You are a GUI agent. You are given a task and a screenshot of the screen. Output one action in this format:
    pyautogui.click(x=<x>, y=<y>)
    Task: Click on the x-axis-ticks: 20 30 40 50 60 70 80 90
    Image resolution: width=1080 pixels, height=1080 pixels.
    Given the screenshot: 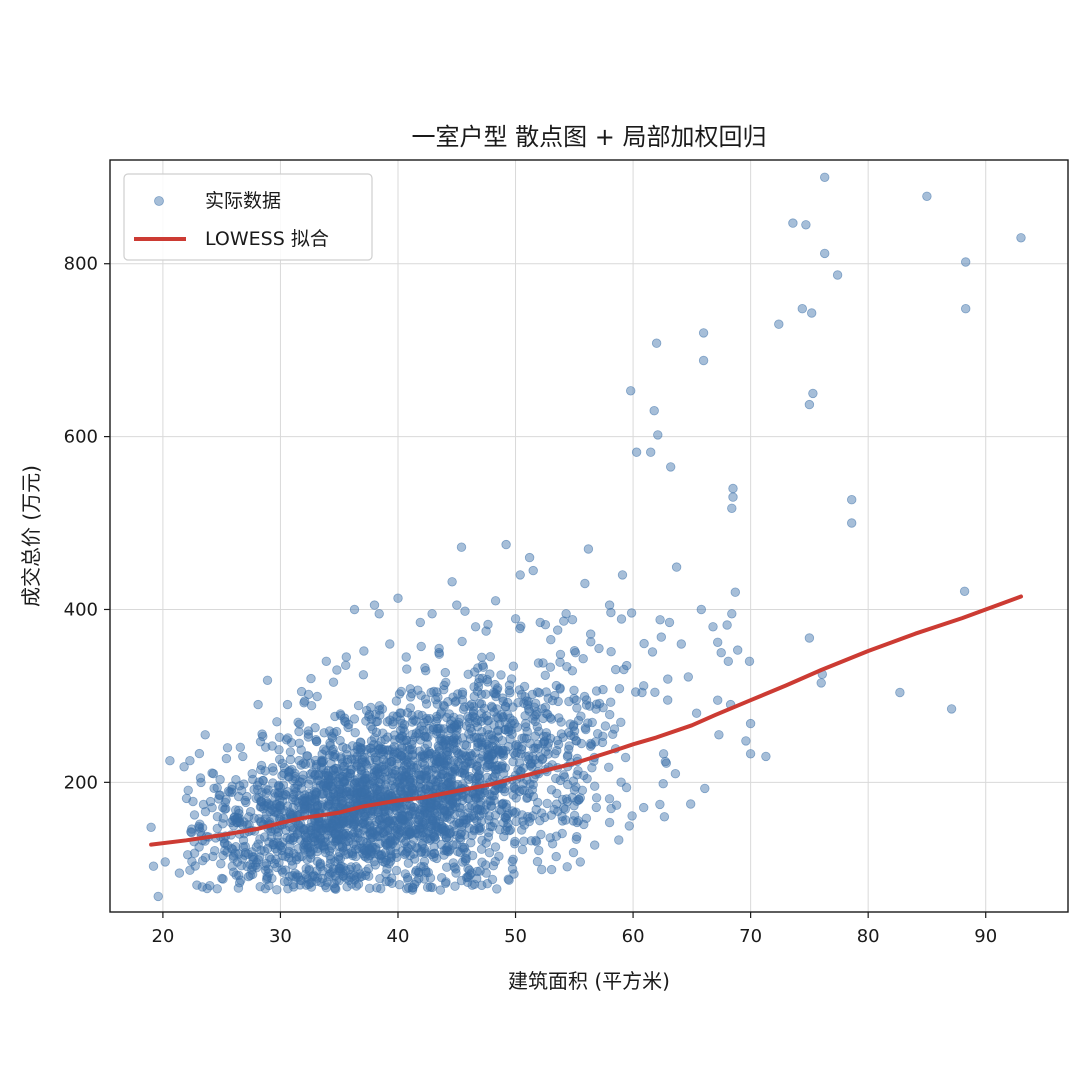 What is the action you would take?
    pyautogui.click(x=574, y=929)
    